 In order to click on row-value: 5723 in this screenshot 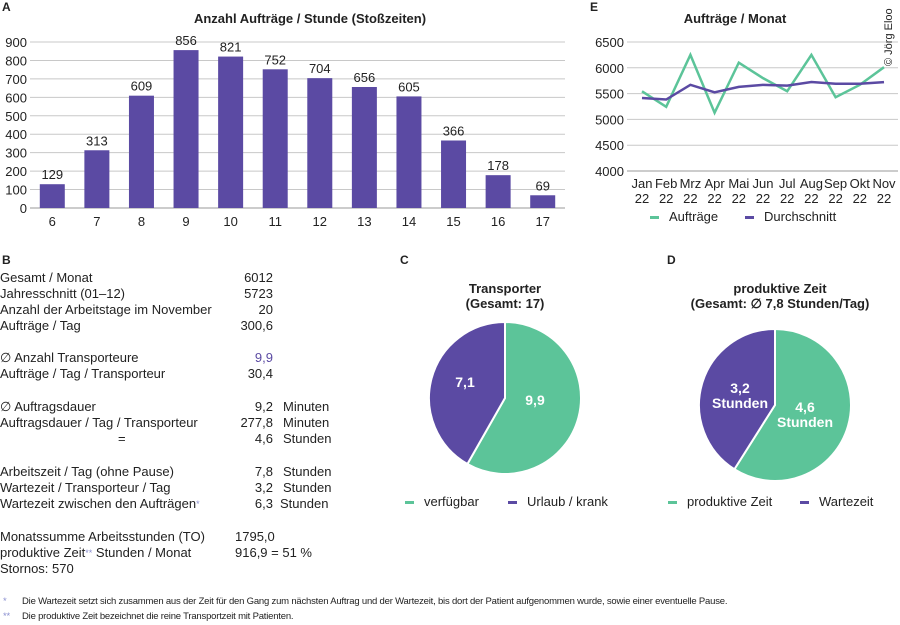, I will do `click(233, 294)`.